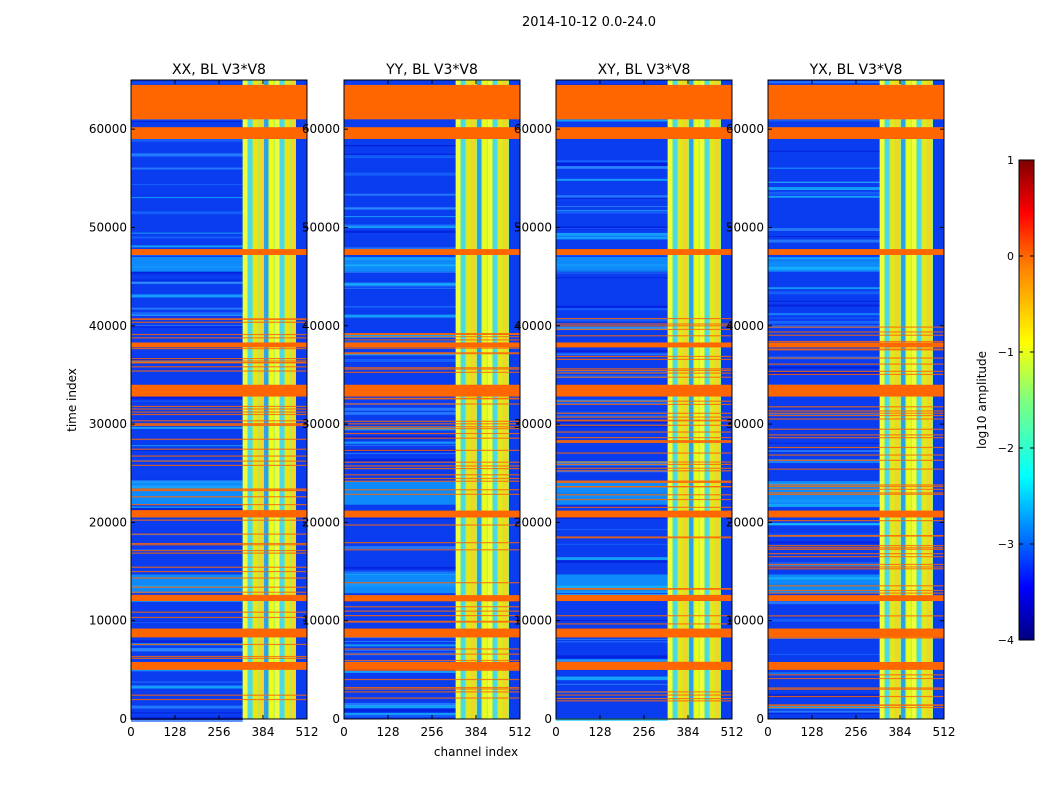  Describe the element at coordinates (336, 719) in the screenshot. I see `y-tick-label: 0` at that location.